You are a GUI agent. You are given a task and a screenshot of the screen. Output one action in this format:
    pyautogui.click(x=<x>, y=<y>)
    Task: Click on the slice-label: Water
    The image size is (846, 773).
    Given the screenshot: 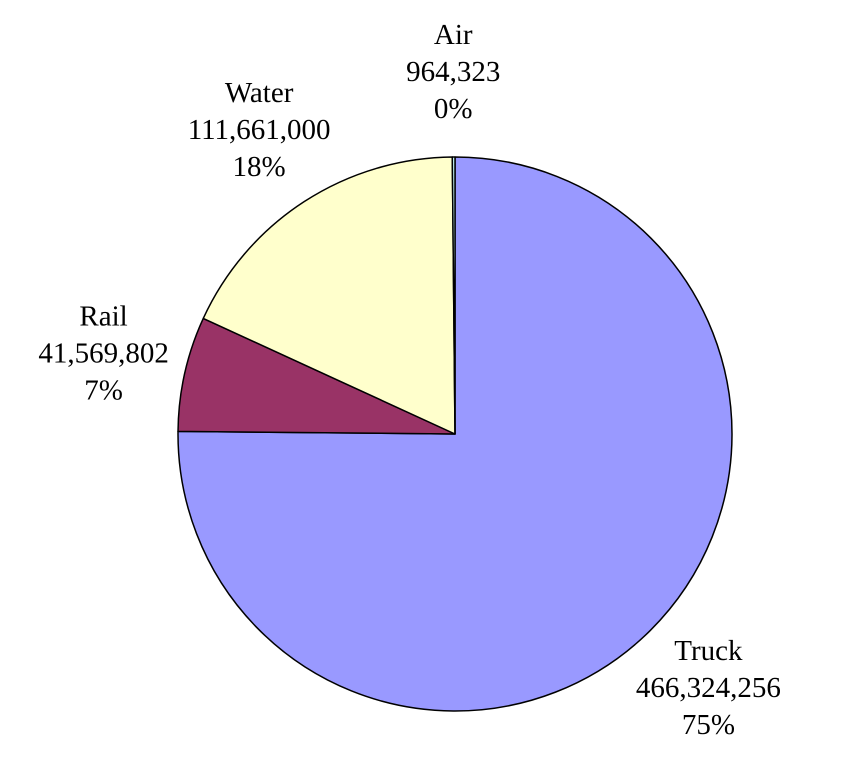 What is the action you would take?
    pyautogui.click(x=259, y=92)
    